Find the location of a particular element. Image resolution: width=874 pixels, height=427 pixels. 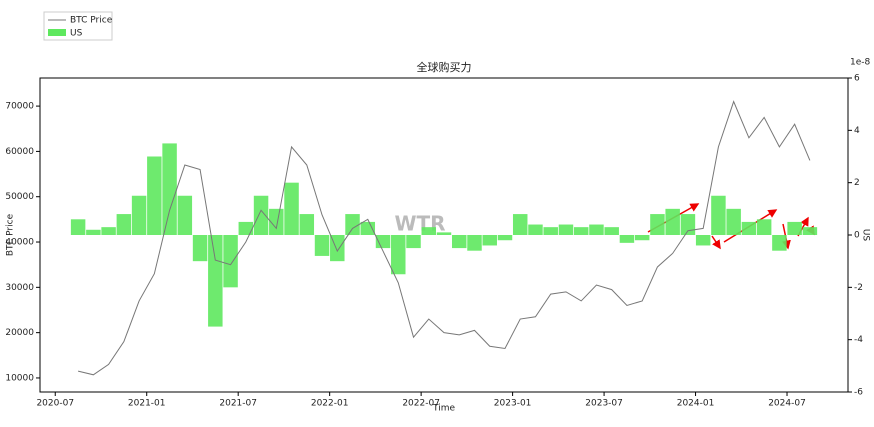

legend-label: BTC Price is located at coordinates (91, 21).